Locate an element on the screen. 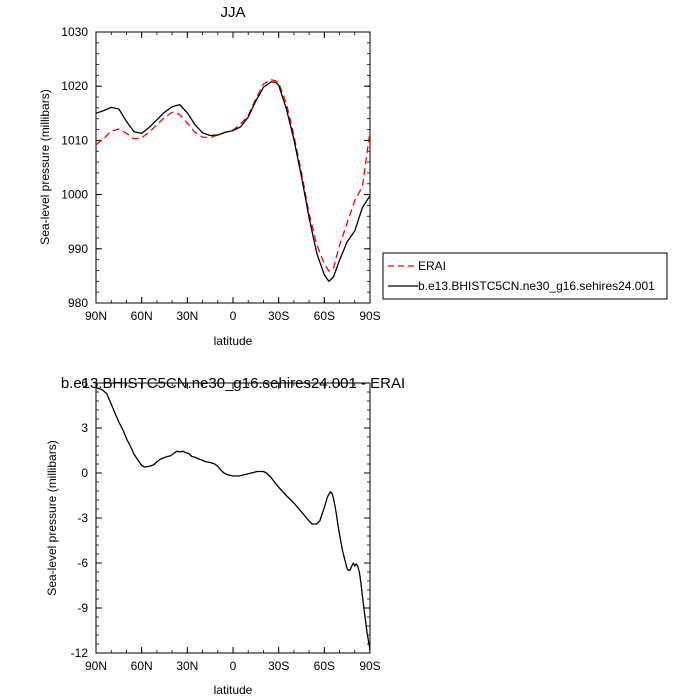 The height and width of the screenshot is (700, 700). legend-box is located at coordinates (525, 276).